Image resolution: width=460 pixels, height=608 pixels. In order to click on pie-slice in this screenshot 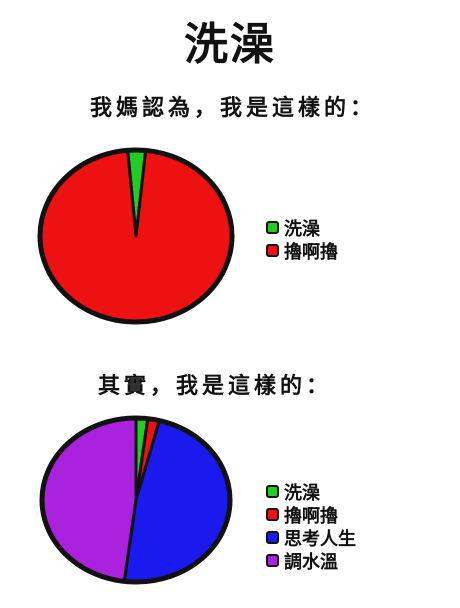, I will do `click(89, 499)`.